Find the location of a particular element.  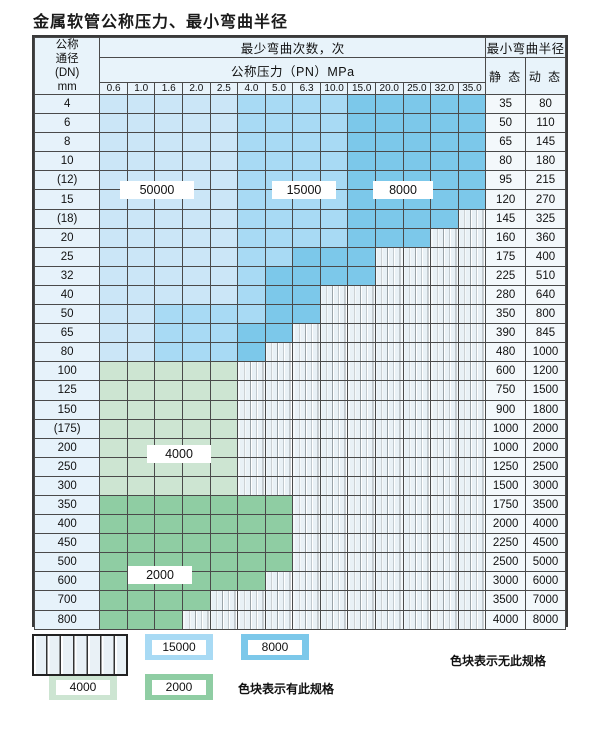

cell-dynamic-radius: 845 is located at coordinates (545, 333).